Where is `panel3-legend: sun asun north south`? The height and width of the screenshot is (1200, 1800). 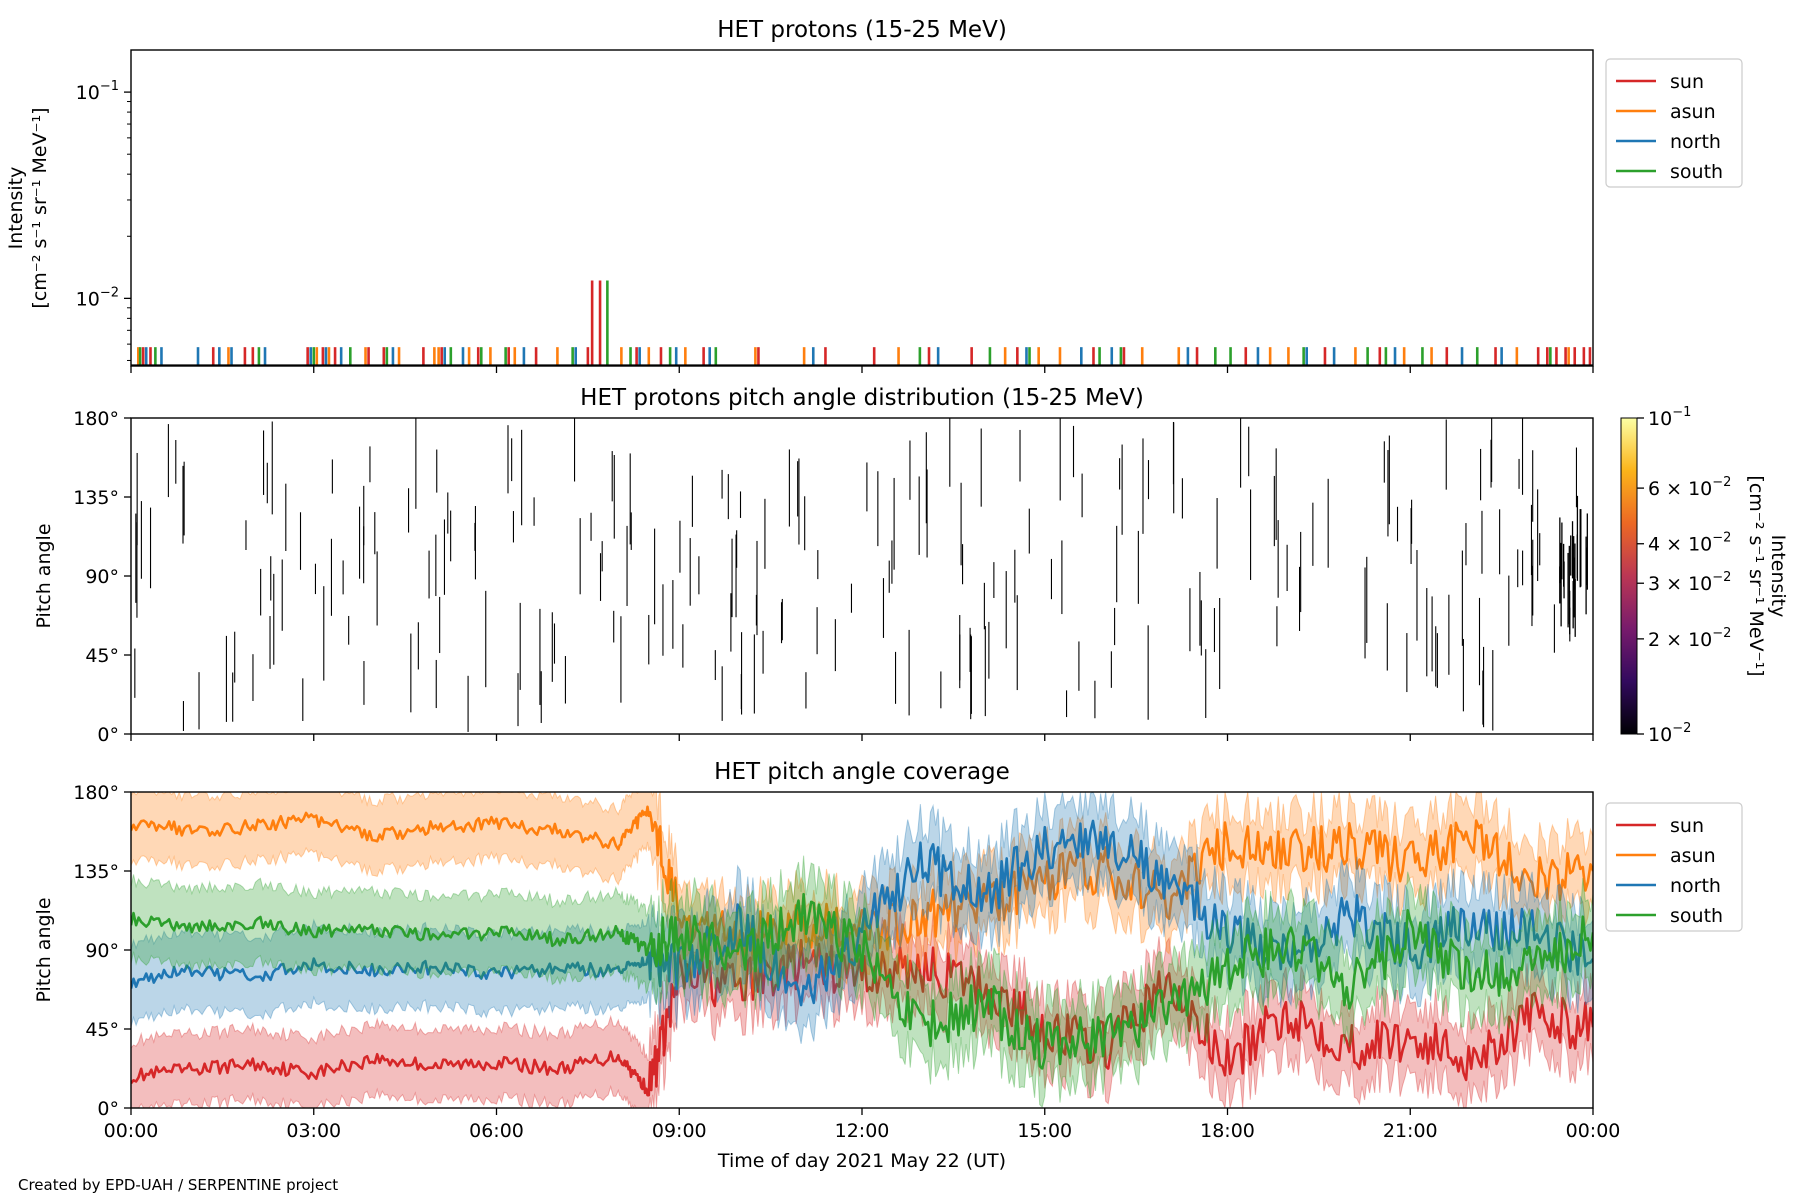 panel3-legend: sun asun north south is located at coordinates (1674, 867).